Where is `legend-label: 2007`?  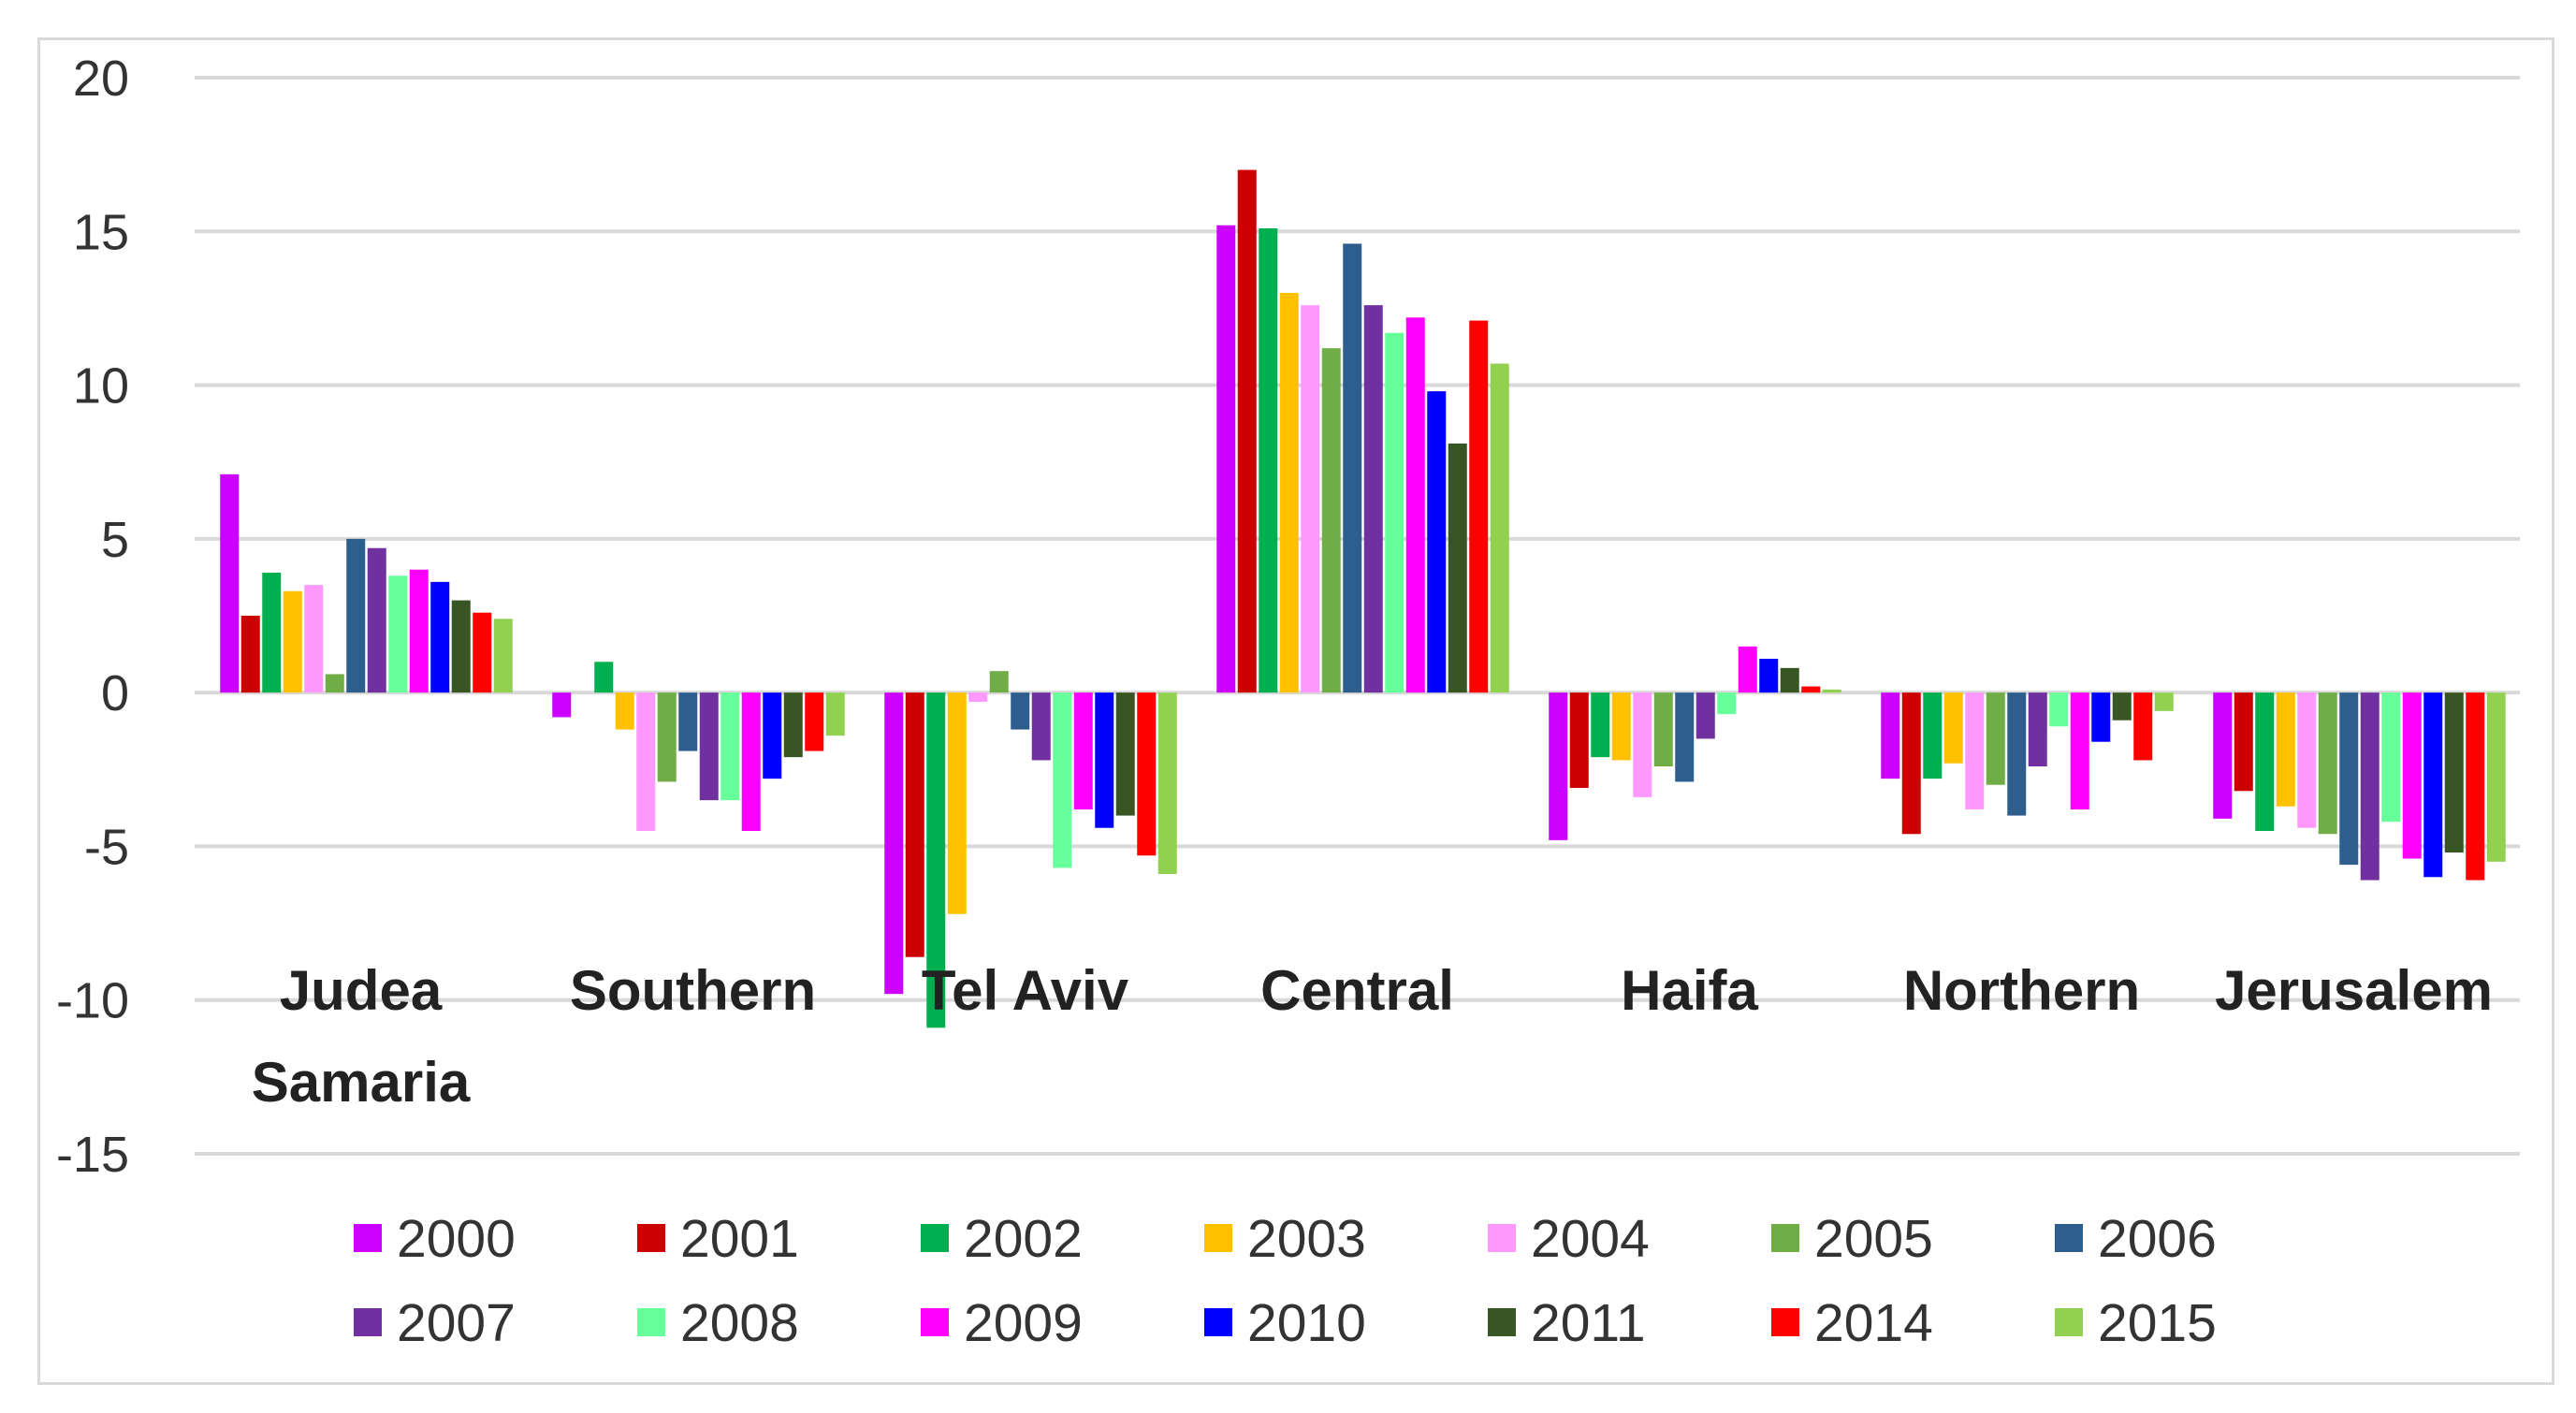
legend-label: 2007 is located at coordinates (456, 1323).